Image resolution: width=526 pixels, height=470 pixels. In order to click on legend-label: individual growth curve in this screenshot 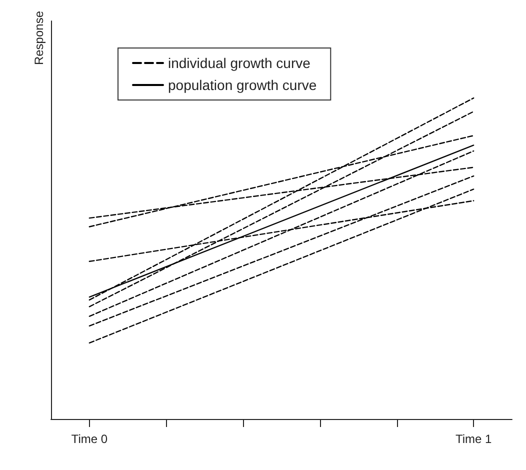, I will do `click(239, 63)`.